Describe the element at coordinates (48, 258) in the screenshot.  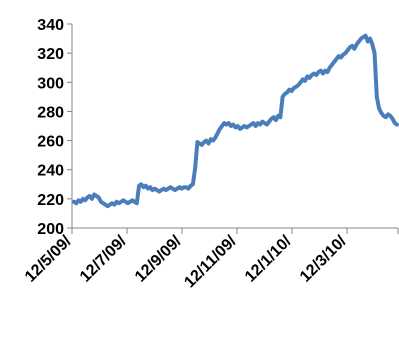
I see `x-tick-label: 12/5/09/` at that location.